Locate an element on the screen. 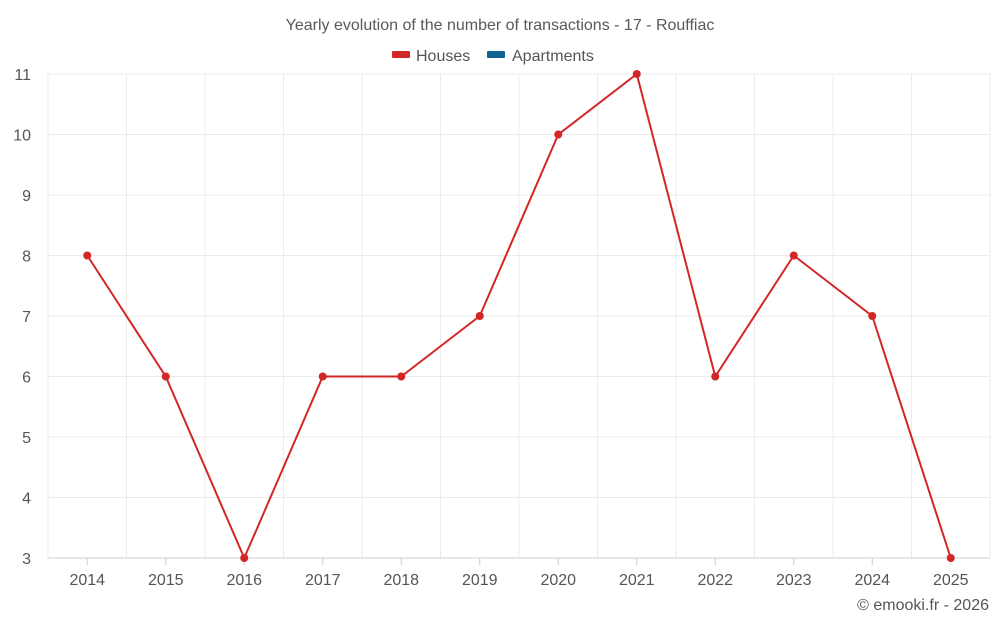 This screenshot has height=625, width=1000. x-tick-label: 2023 is located at coordinates (794, 580).